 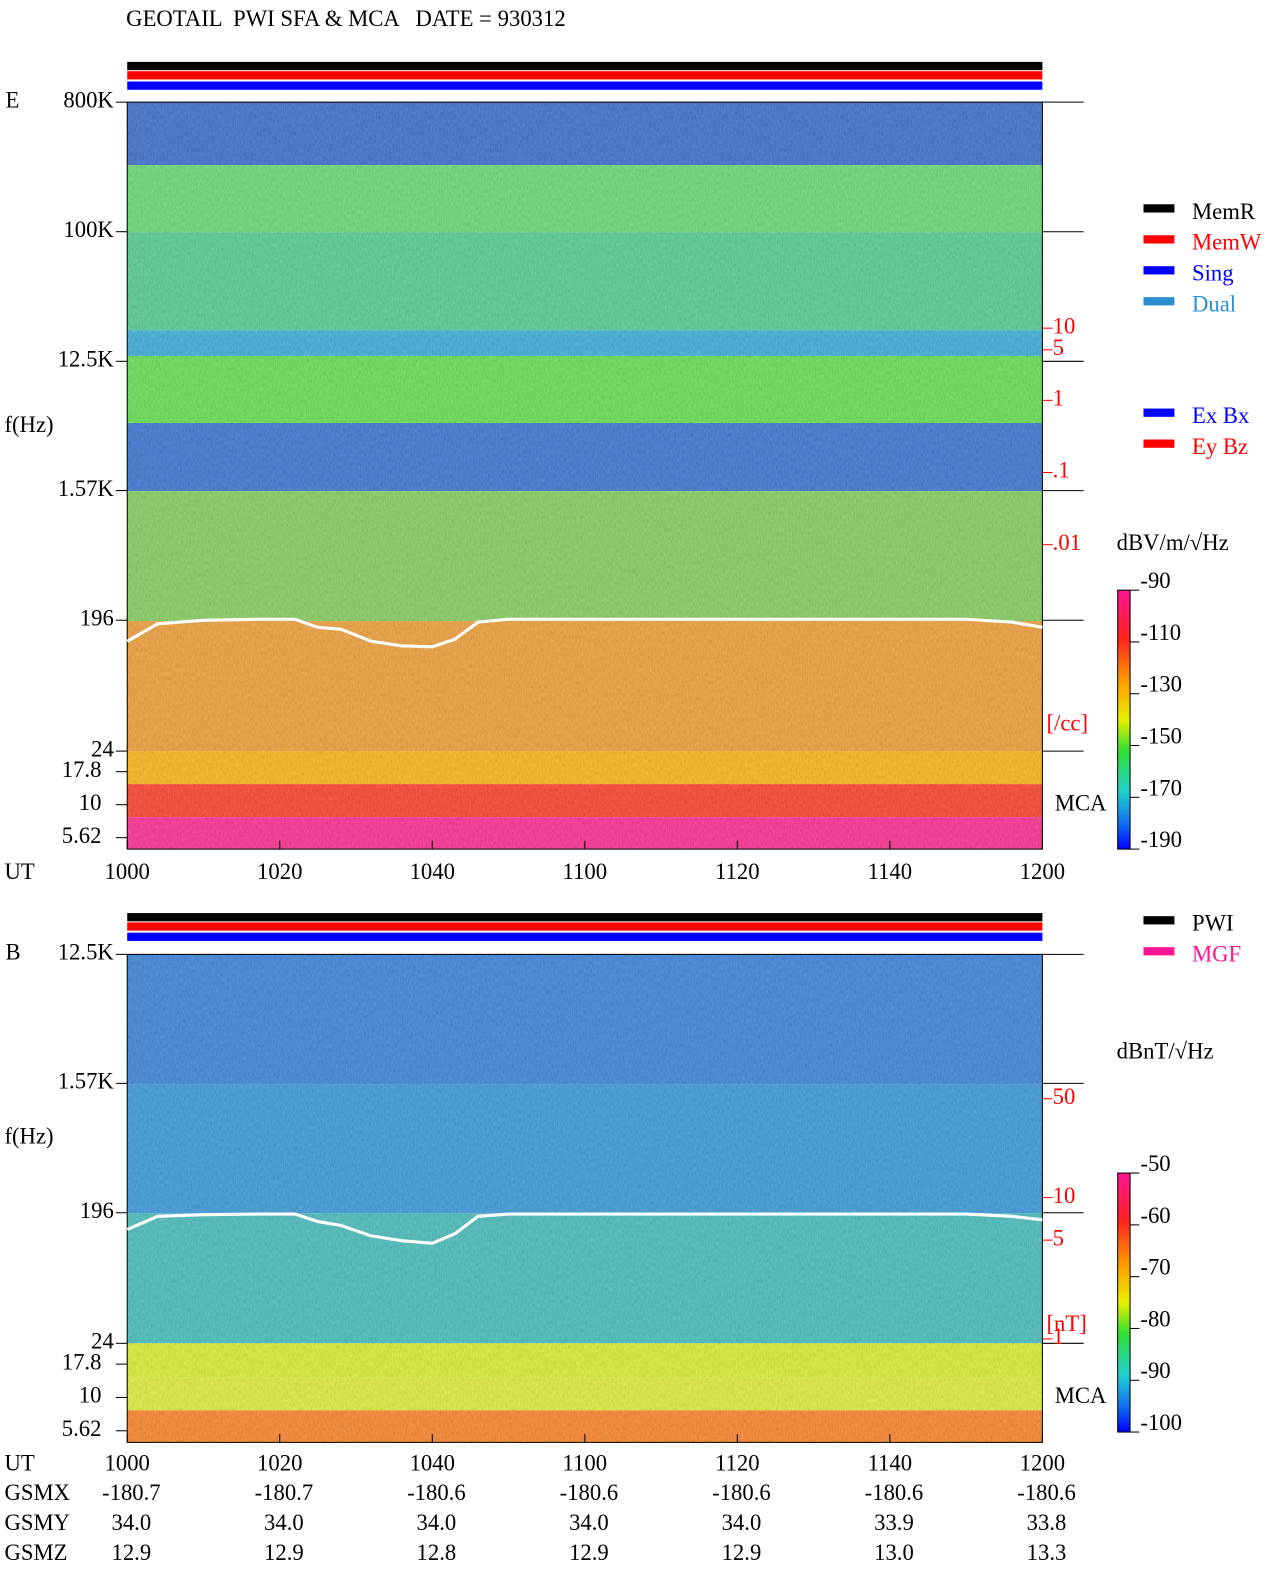 I want to click on colorbar-tick-label: -190, so click(x=1161, y=839).